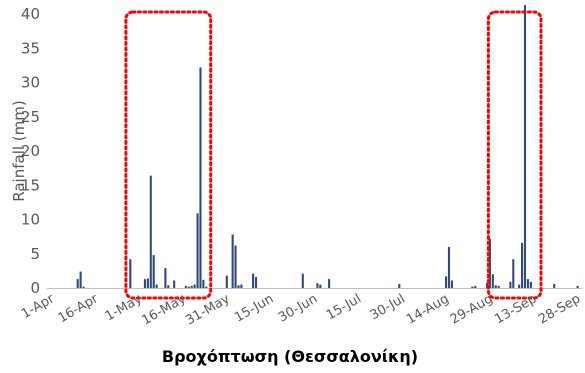  What do you see at coordinates (19, 150) in the screenshot?
I see `y-axis-label: Rainfall (mm)` at bounding box center [19, 150].